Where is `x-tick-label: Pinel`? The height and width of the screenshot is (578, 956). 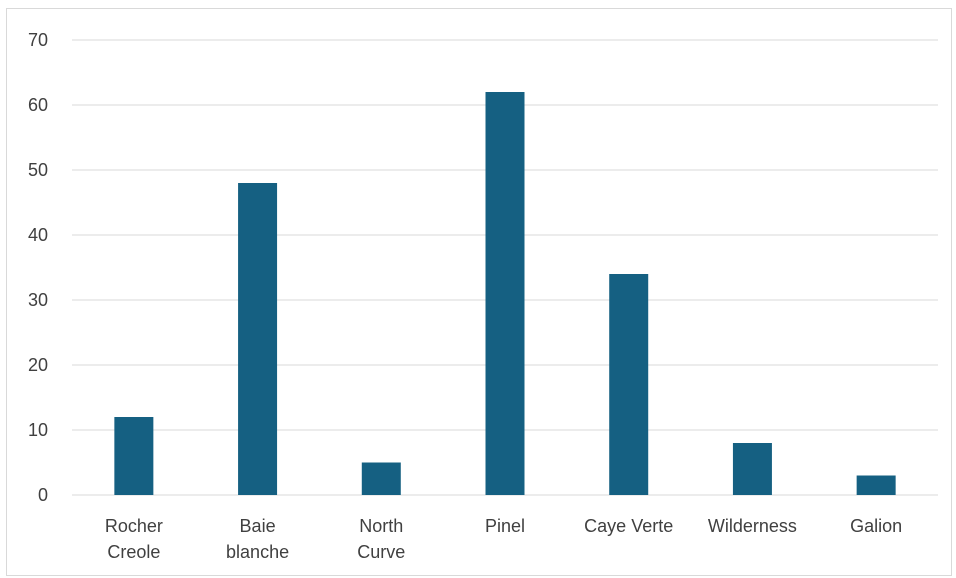 x-tick-label: Pinel is located at coordinates (505, 526).